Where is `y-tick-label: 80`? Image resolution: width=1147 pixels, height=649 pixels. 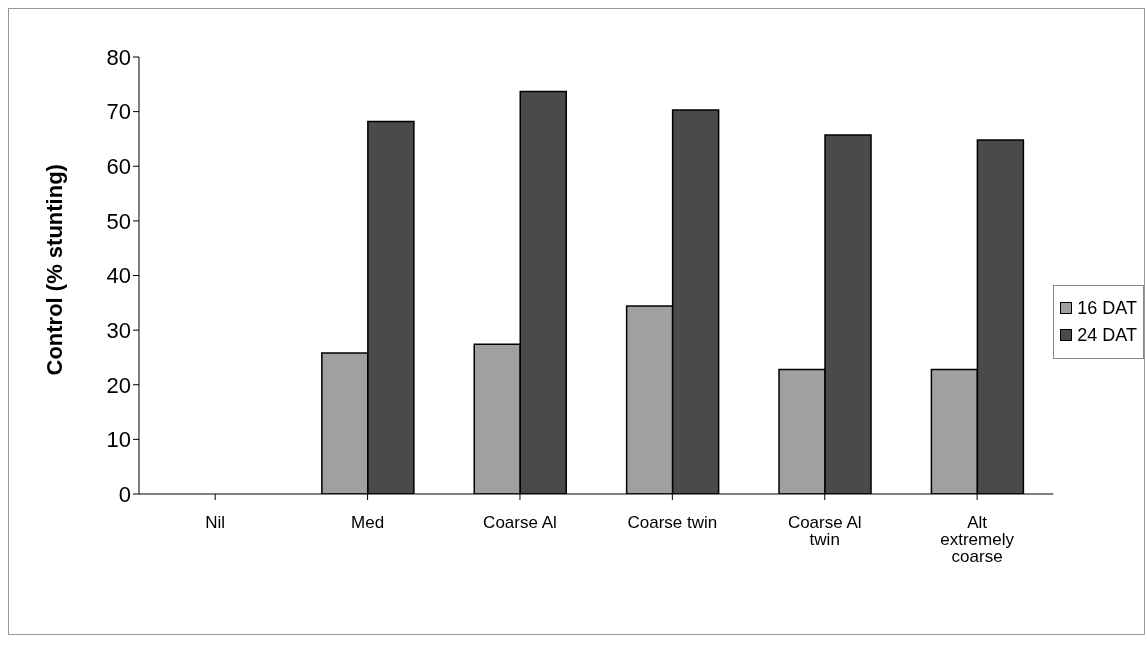 y-tick-label: 80 is located at coordinates (118, 57).